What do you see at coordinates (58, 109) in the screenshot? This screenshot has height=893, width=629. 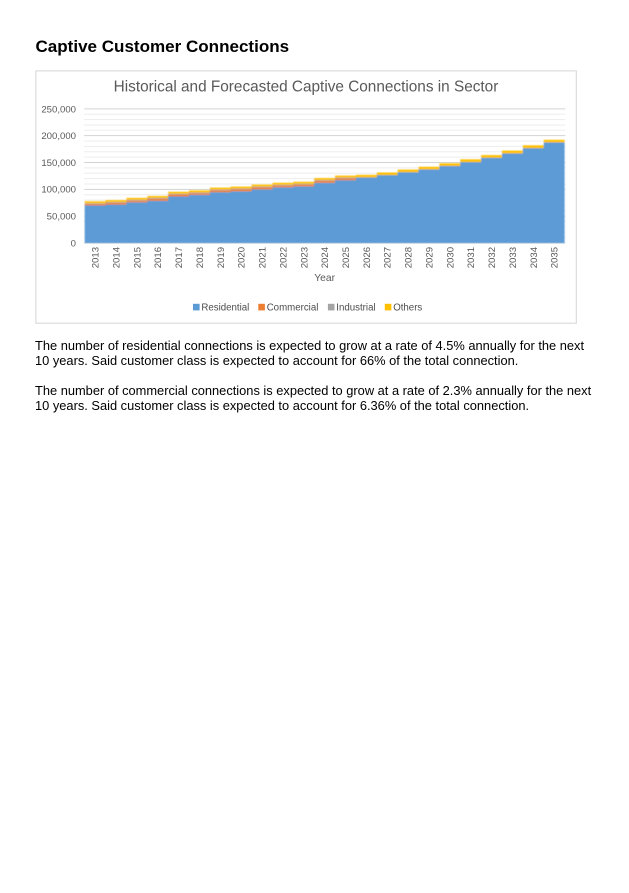 I see `svg-text: 250,000` at bounding box center [58, 109].